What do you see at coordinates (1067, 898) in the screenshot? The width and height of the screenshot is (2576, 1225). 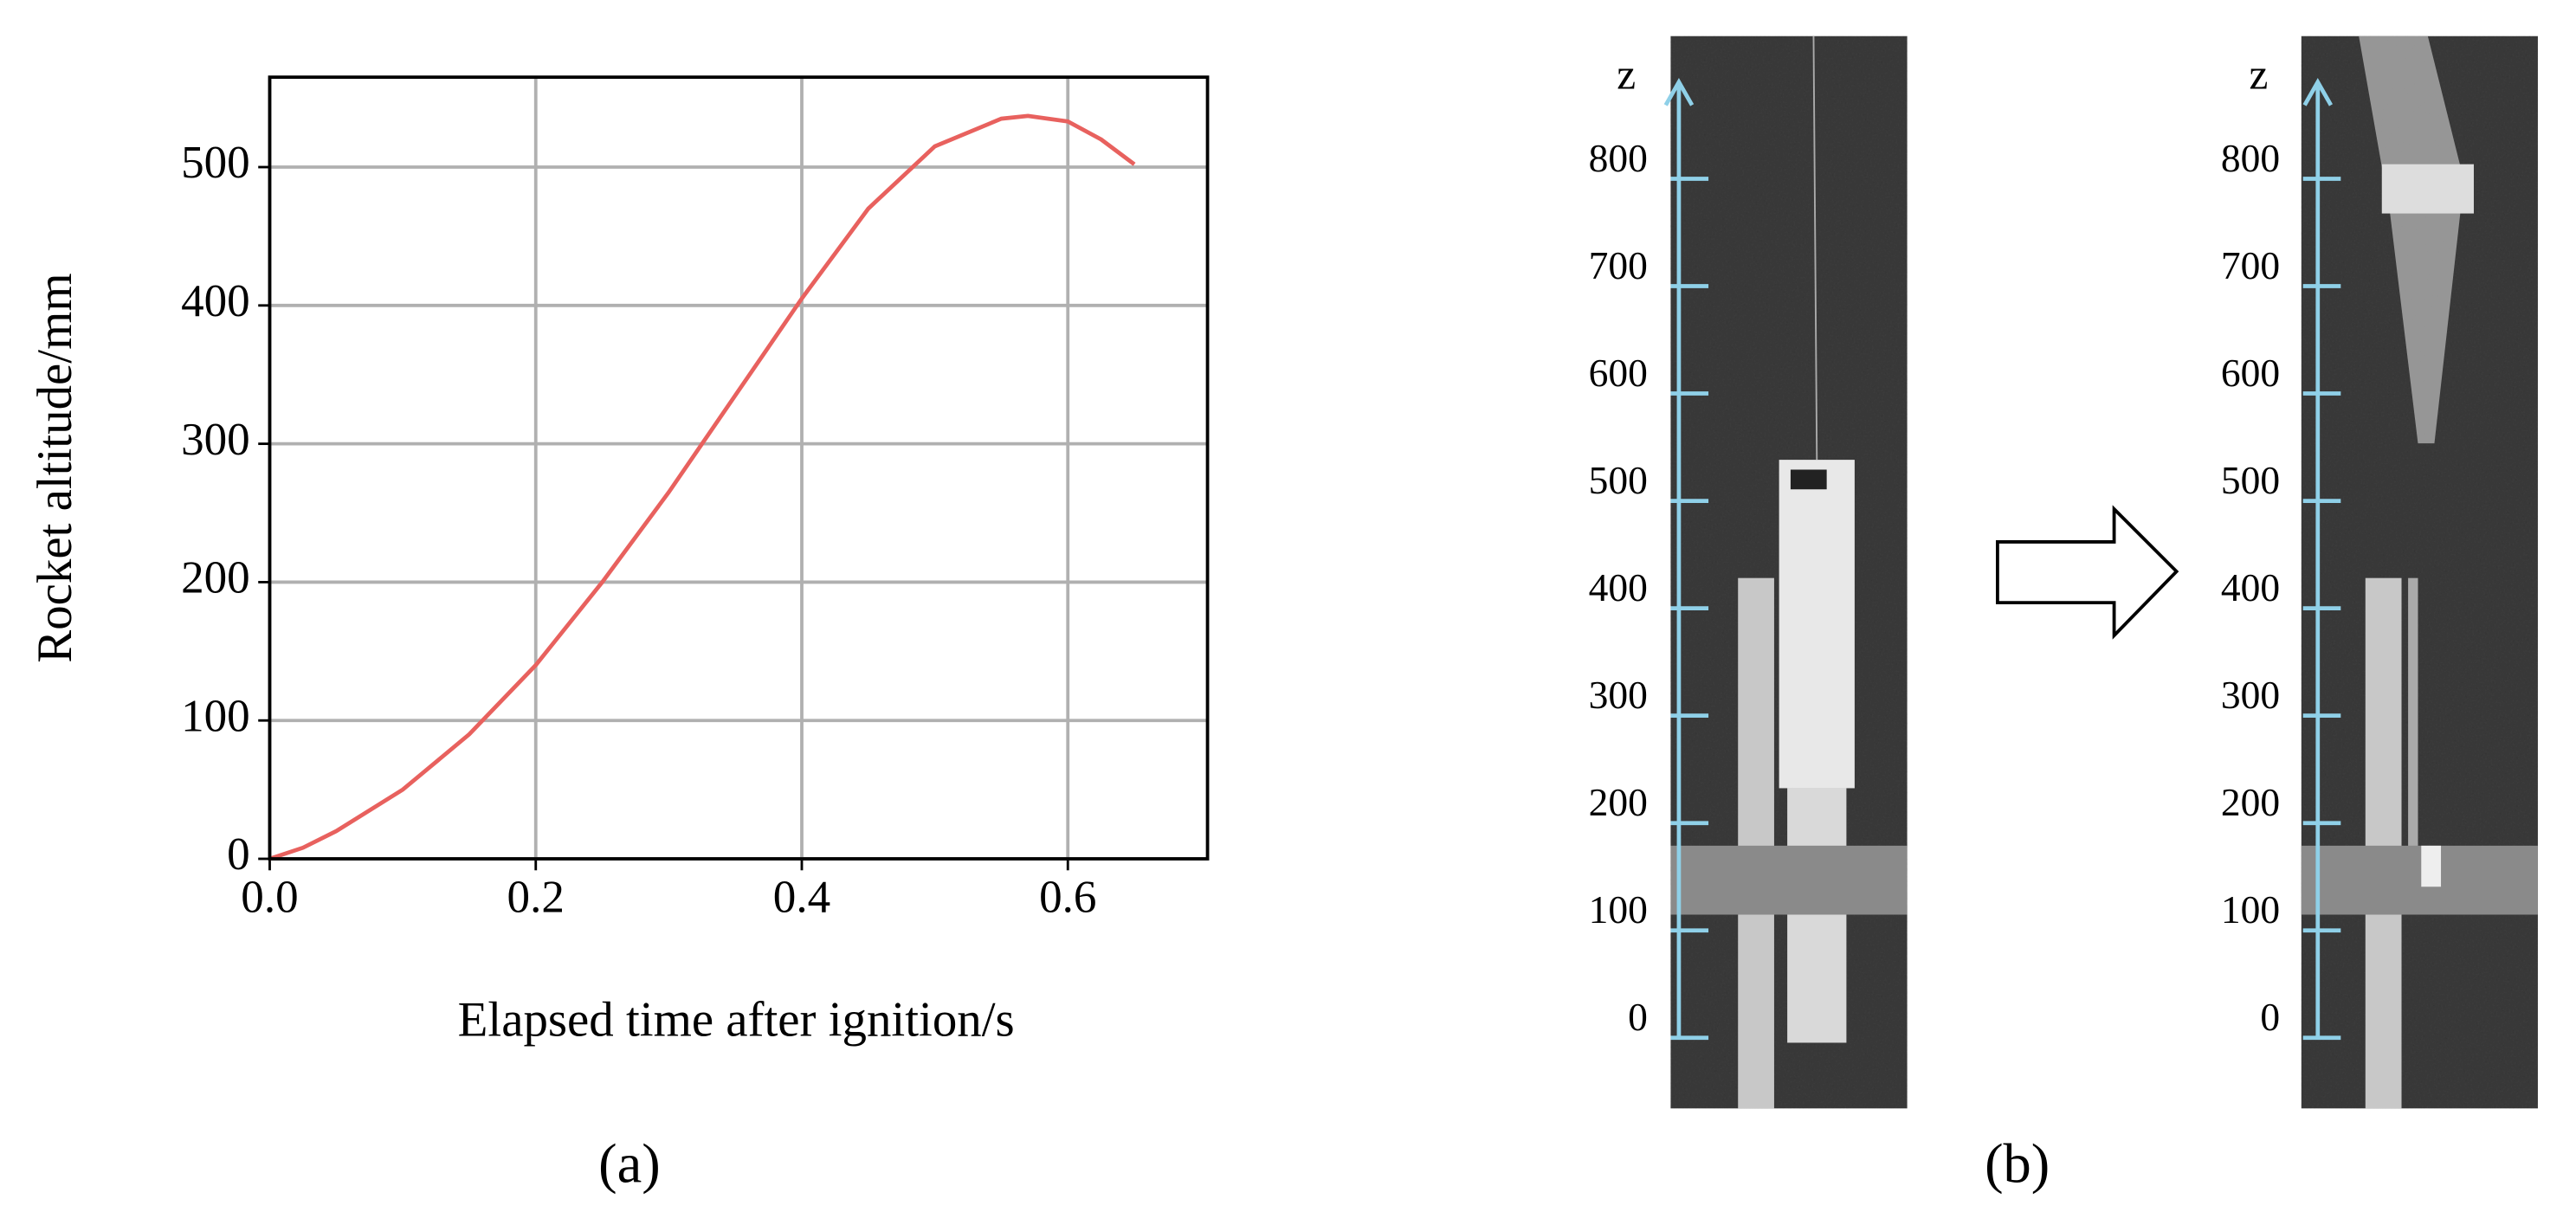 I see `x-tick-label: 0.6` at bounding box center [1067, 898].